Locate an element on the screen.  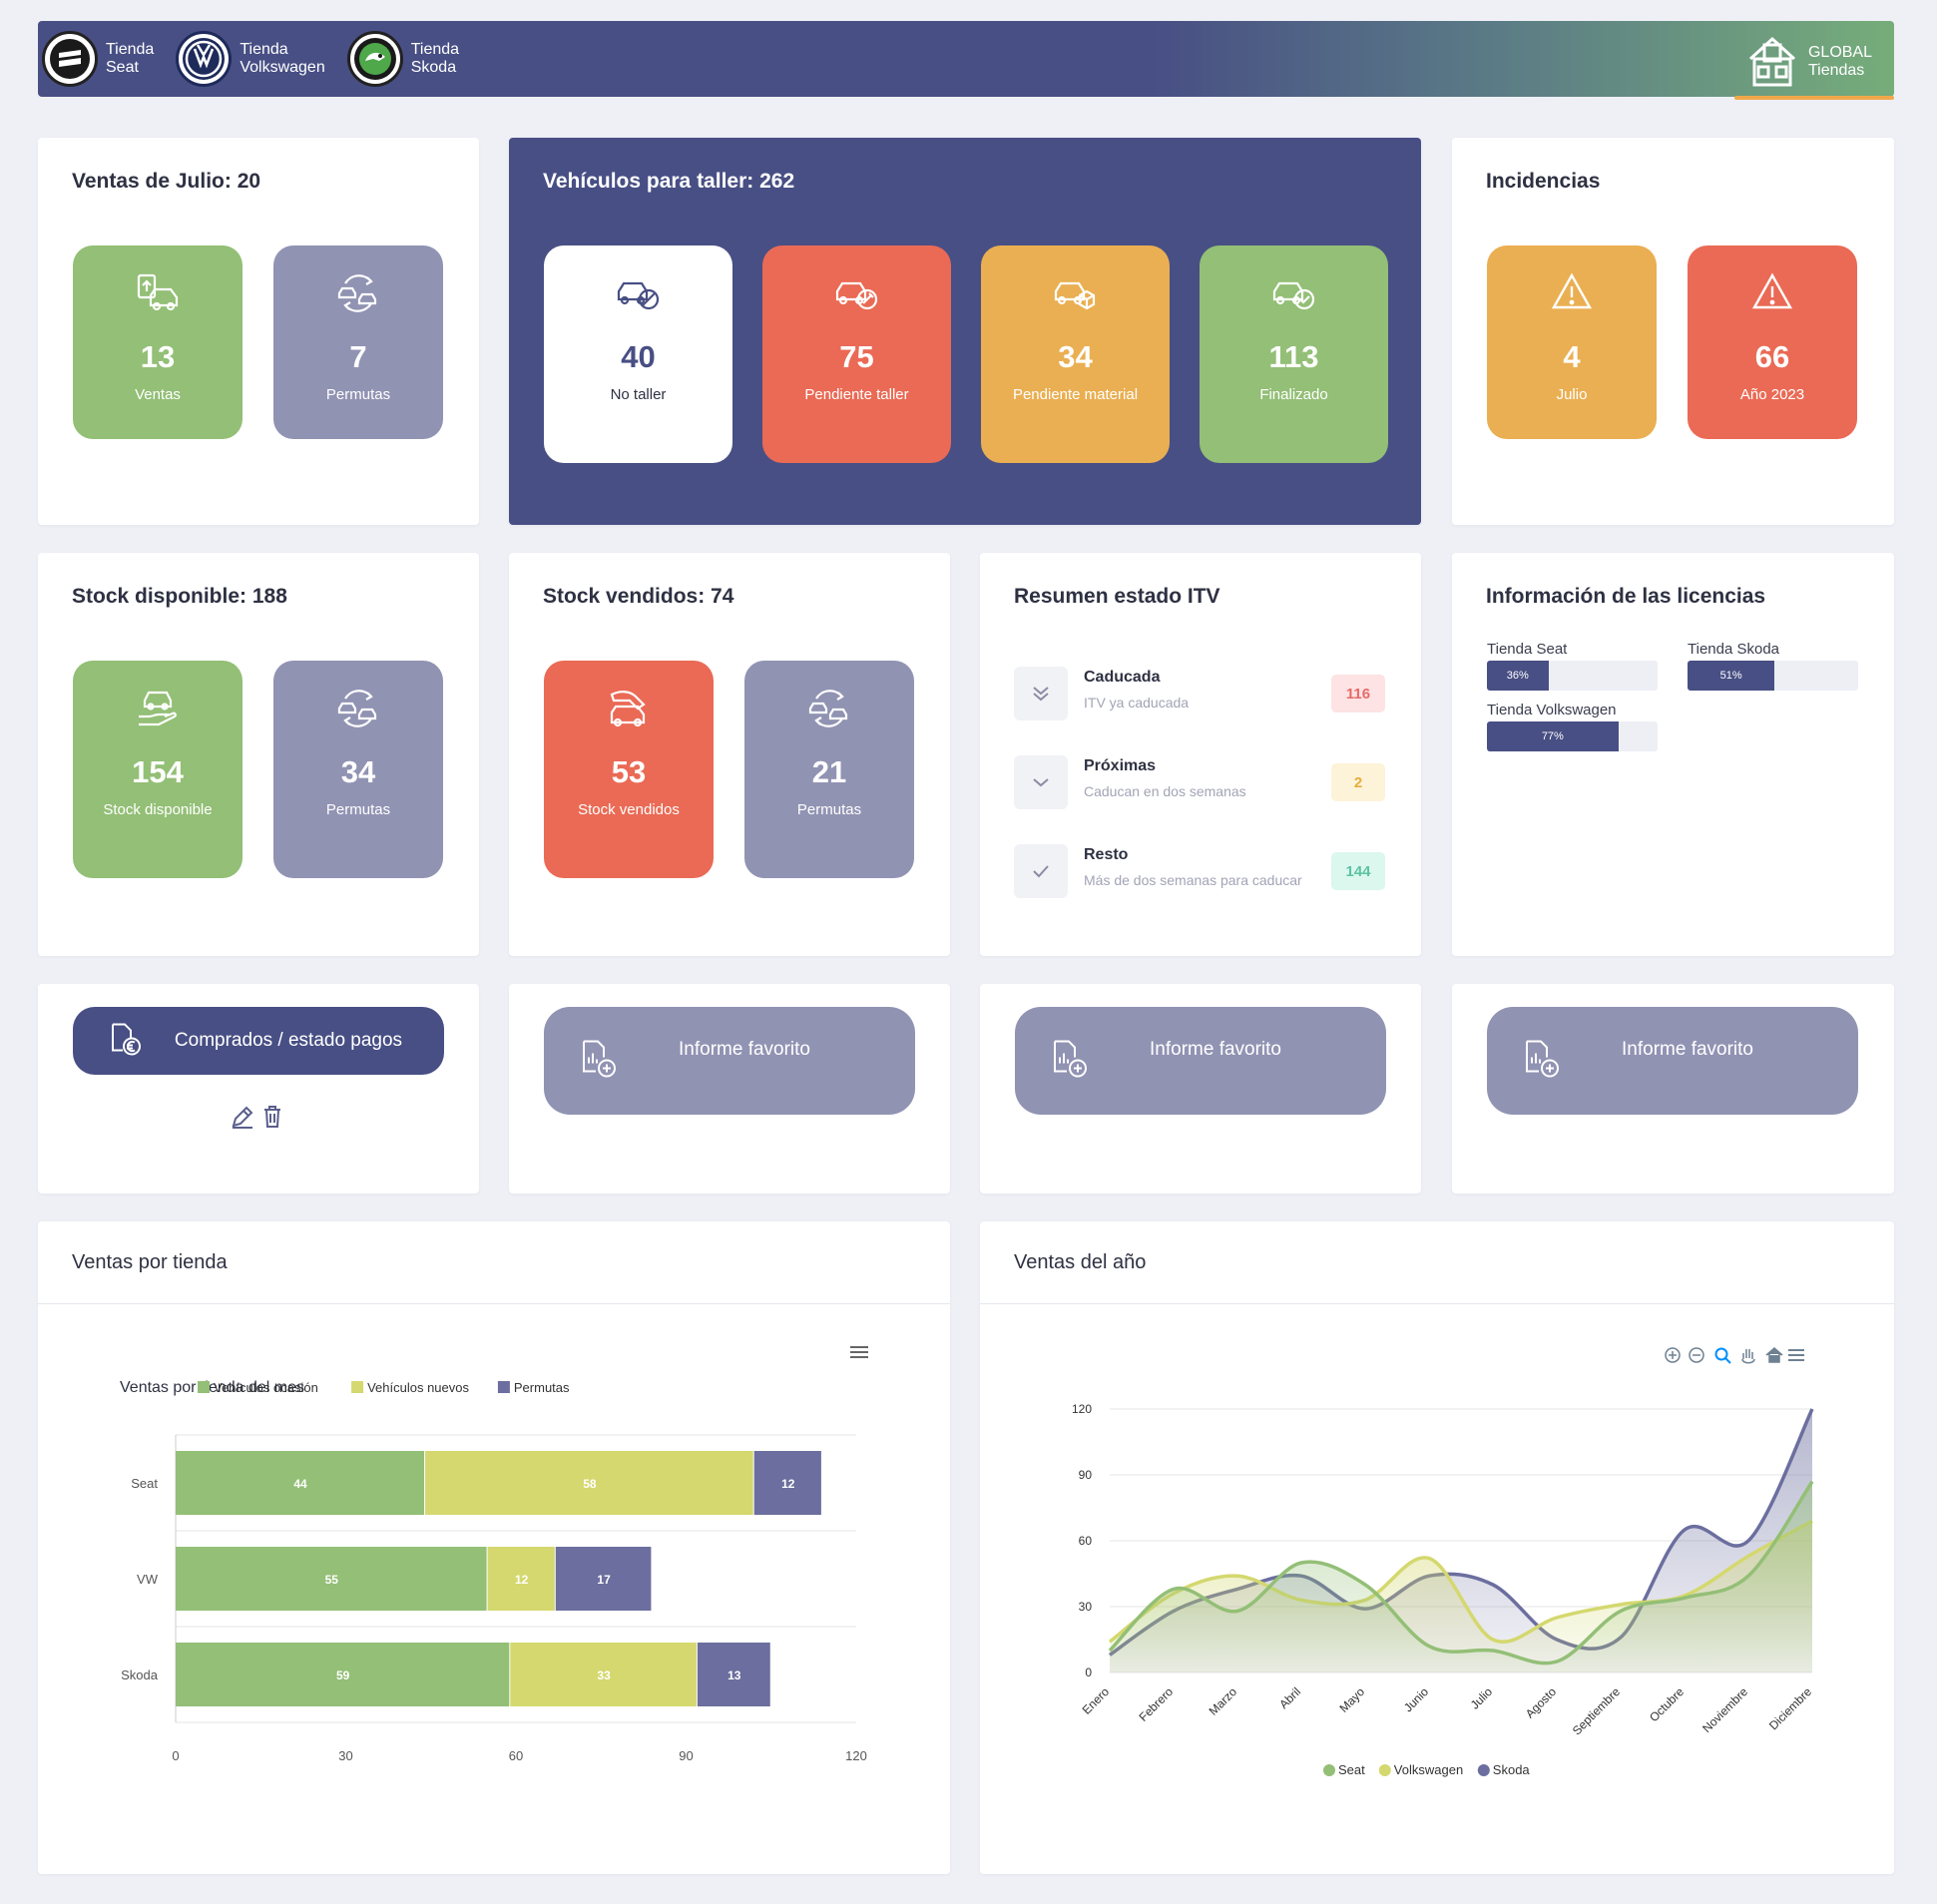
ventas-tile: 13 Ventas is located at coordinates (157, 342).